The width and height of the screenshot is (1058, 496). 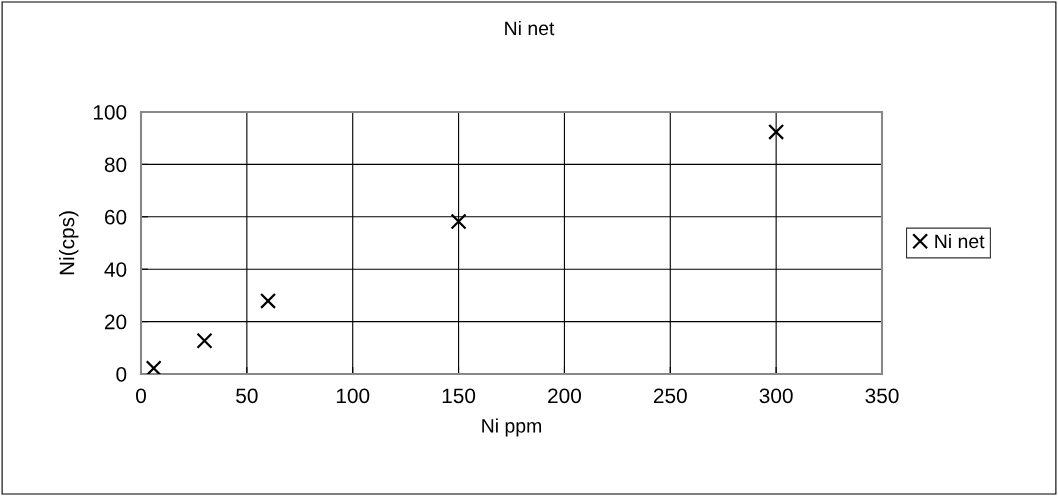 What do you see at coordinates (353, 396) in the screenshot?
I see `x-tick-label: 100` at bounding box center [353, 396].